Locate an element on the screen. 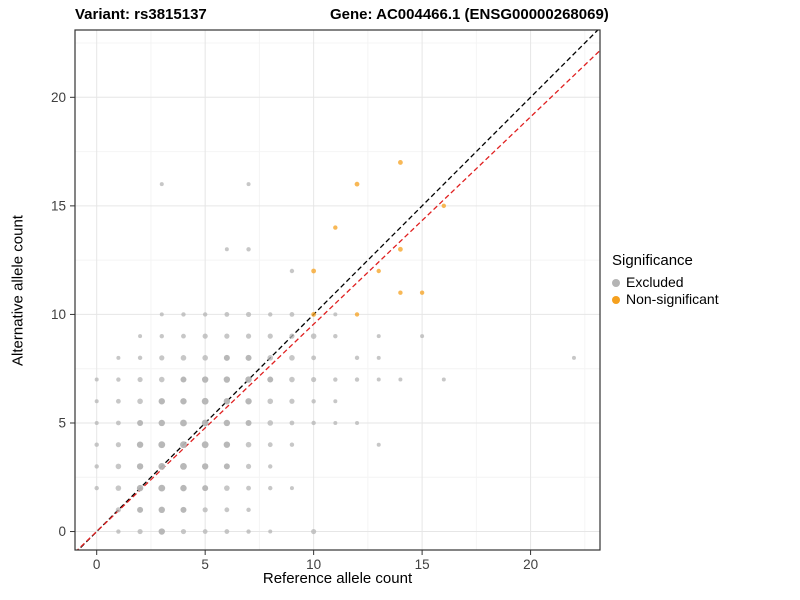 The width and height of the screenshot is (800, 600). y-tick-label: 15 is located at coordinates (58, 205).